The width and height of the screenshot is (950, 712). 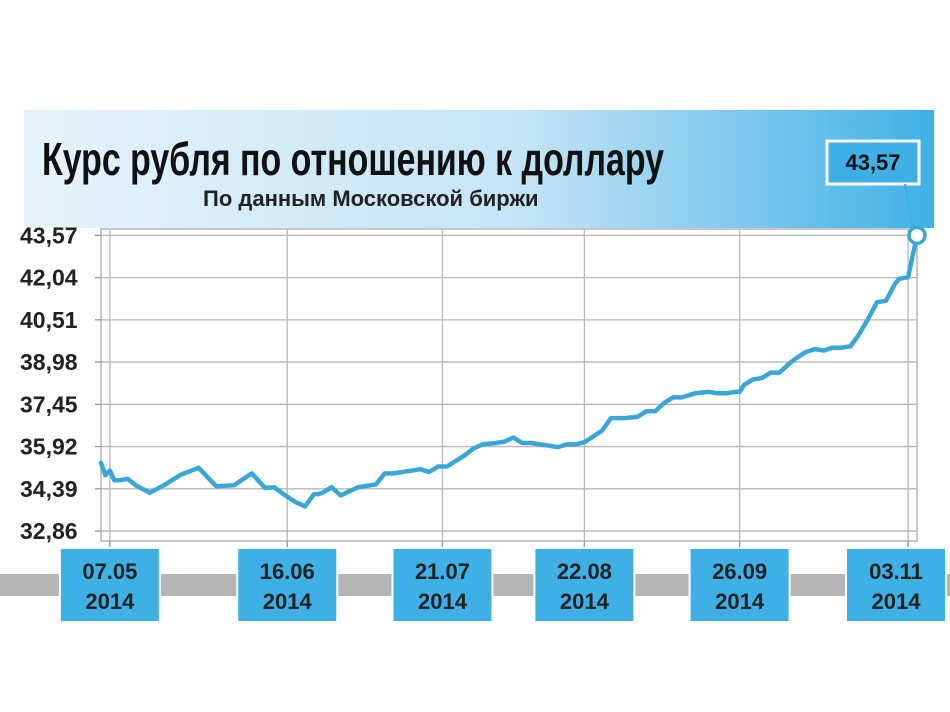 I want to click on callout-label: 43,57, so click(x=872, y=162).